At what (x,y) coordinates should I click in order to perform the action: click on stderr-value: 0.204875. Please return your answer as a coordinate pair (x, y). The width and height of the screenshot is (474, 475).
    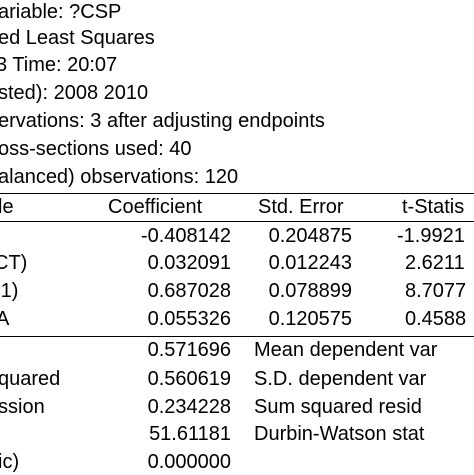
    Looking at the image, I should click on (310, 236).